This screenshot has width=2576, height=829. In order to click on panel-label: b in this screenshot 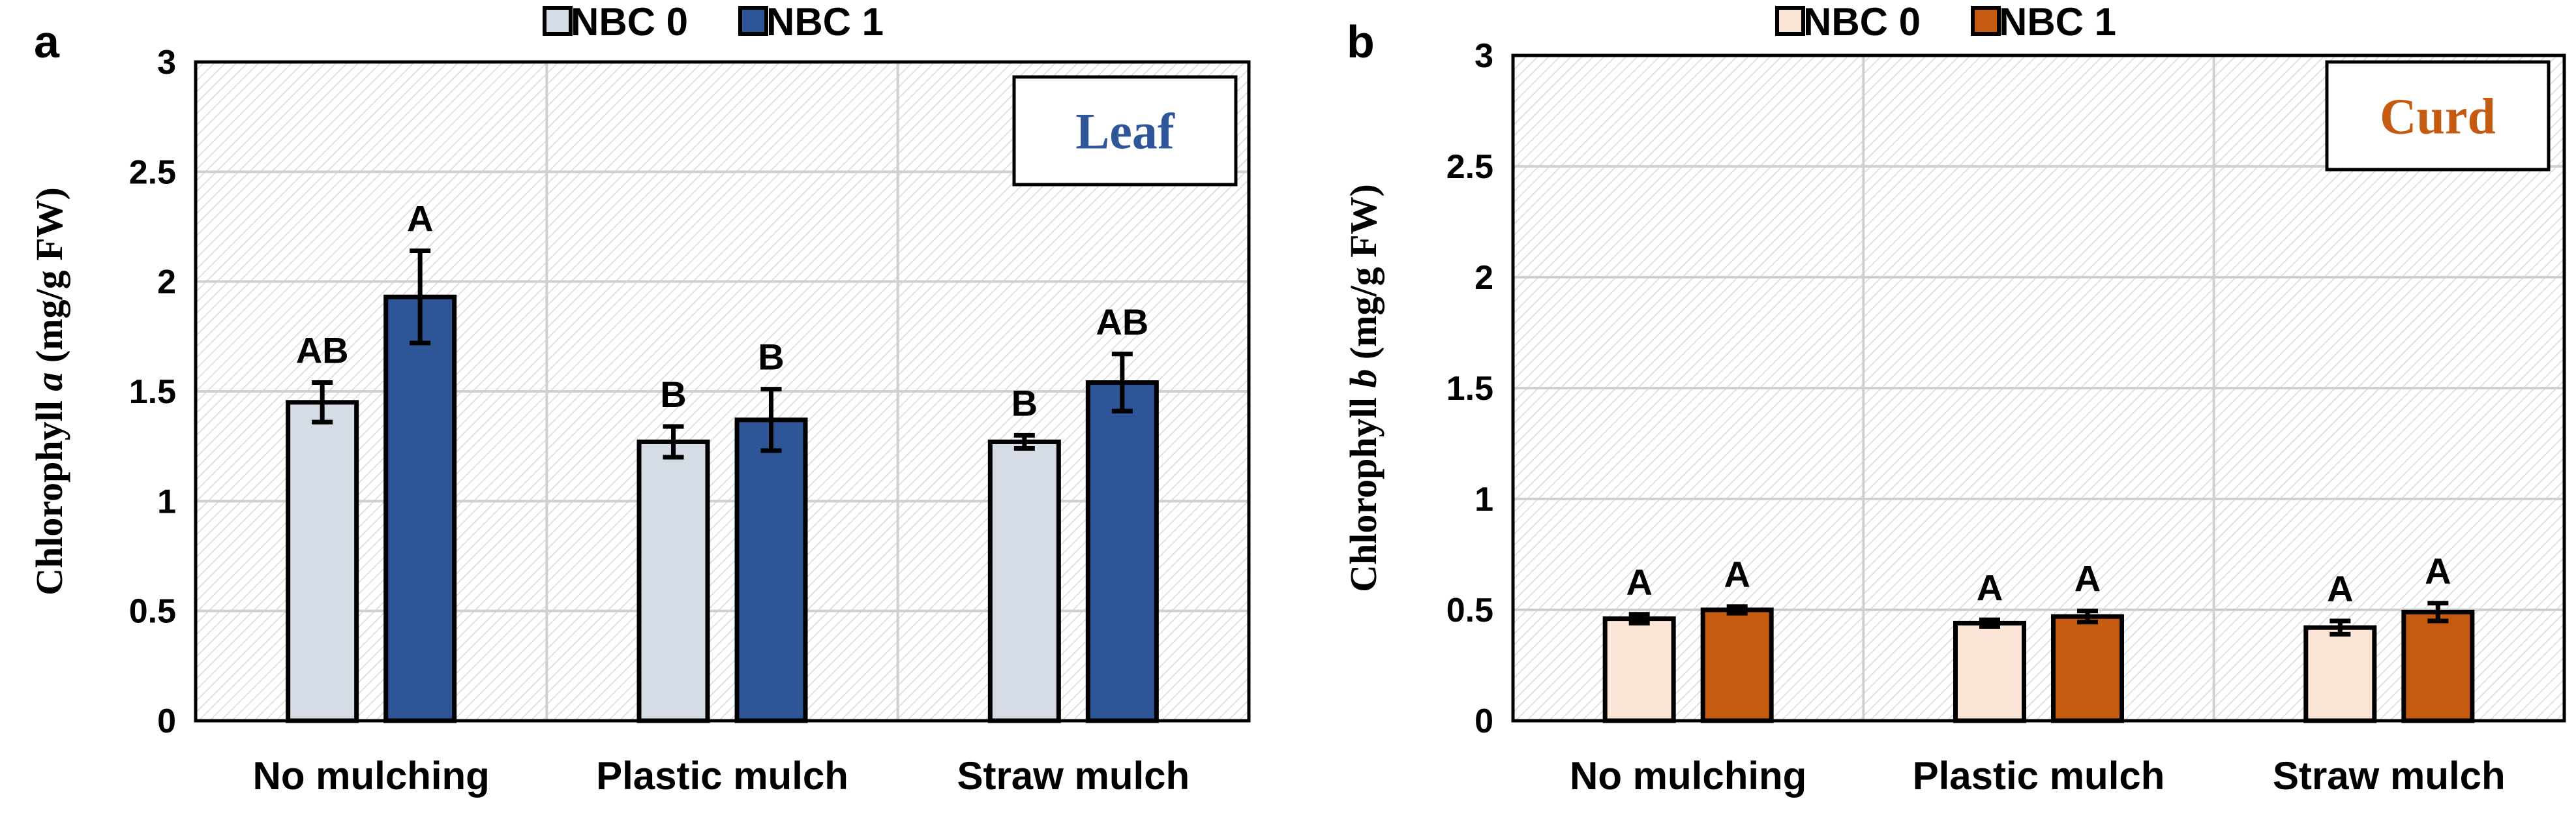, I will do `click(1361, 41)`.